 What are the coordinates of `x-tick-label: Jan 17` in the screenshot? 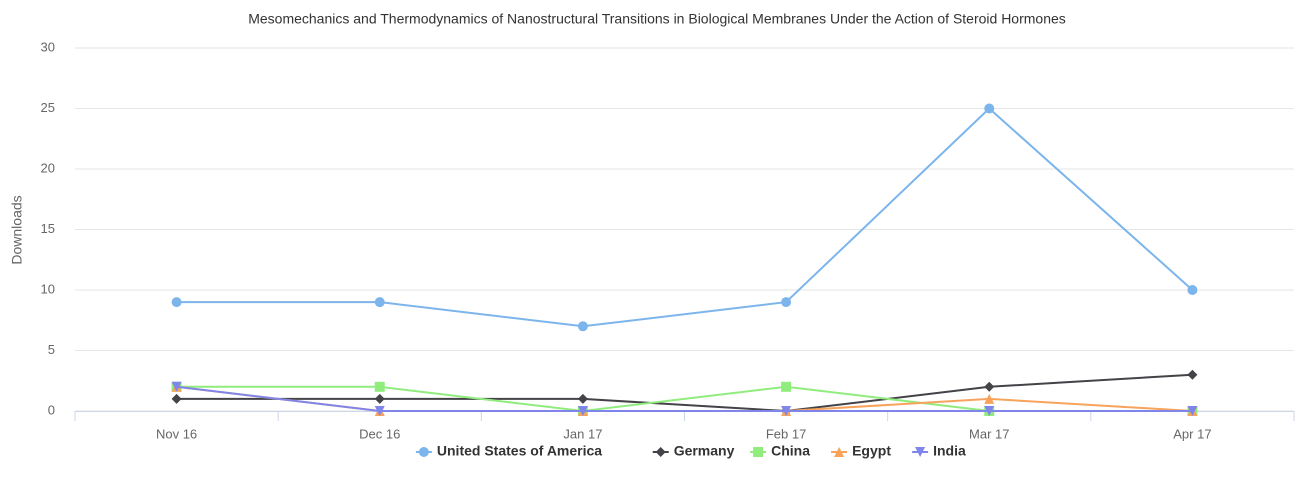 It's located at (582, 433).